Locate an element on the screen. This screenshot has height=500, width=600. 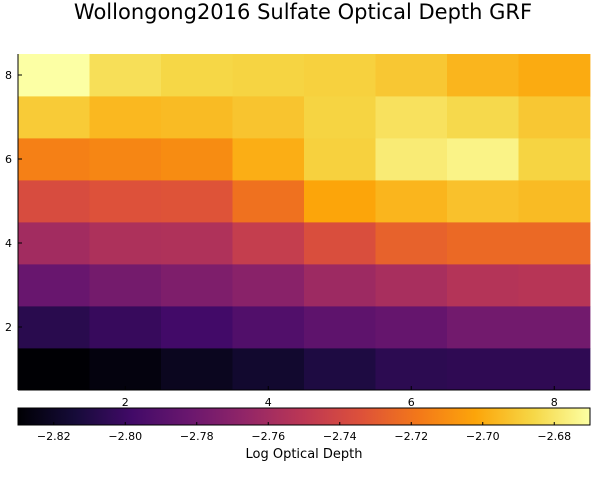
colorbar-tick-label: −2.72 is located at coordinates (411, 436).